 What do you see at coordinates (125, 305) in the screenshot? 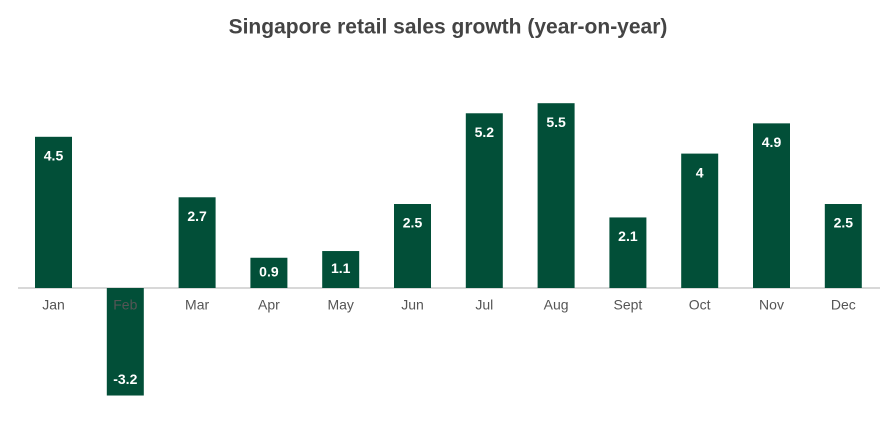
I see `x-tick-label: Feb` at bounding box center [125, 305].